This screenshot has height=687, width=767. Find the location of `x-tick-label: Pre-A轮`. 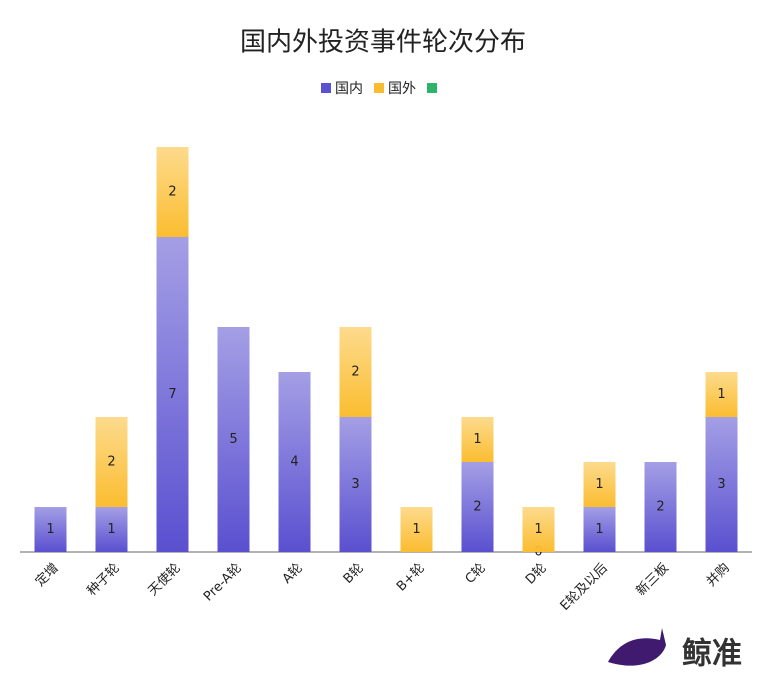

x-tick-label: Pre-A轮 is located at coordinates (223, 583).